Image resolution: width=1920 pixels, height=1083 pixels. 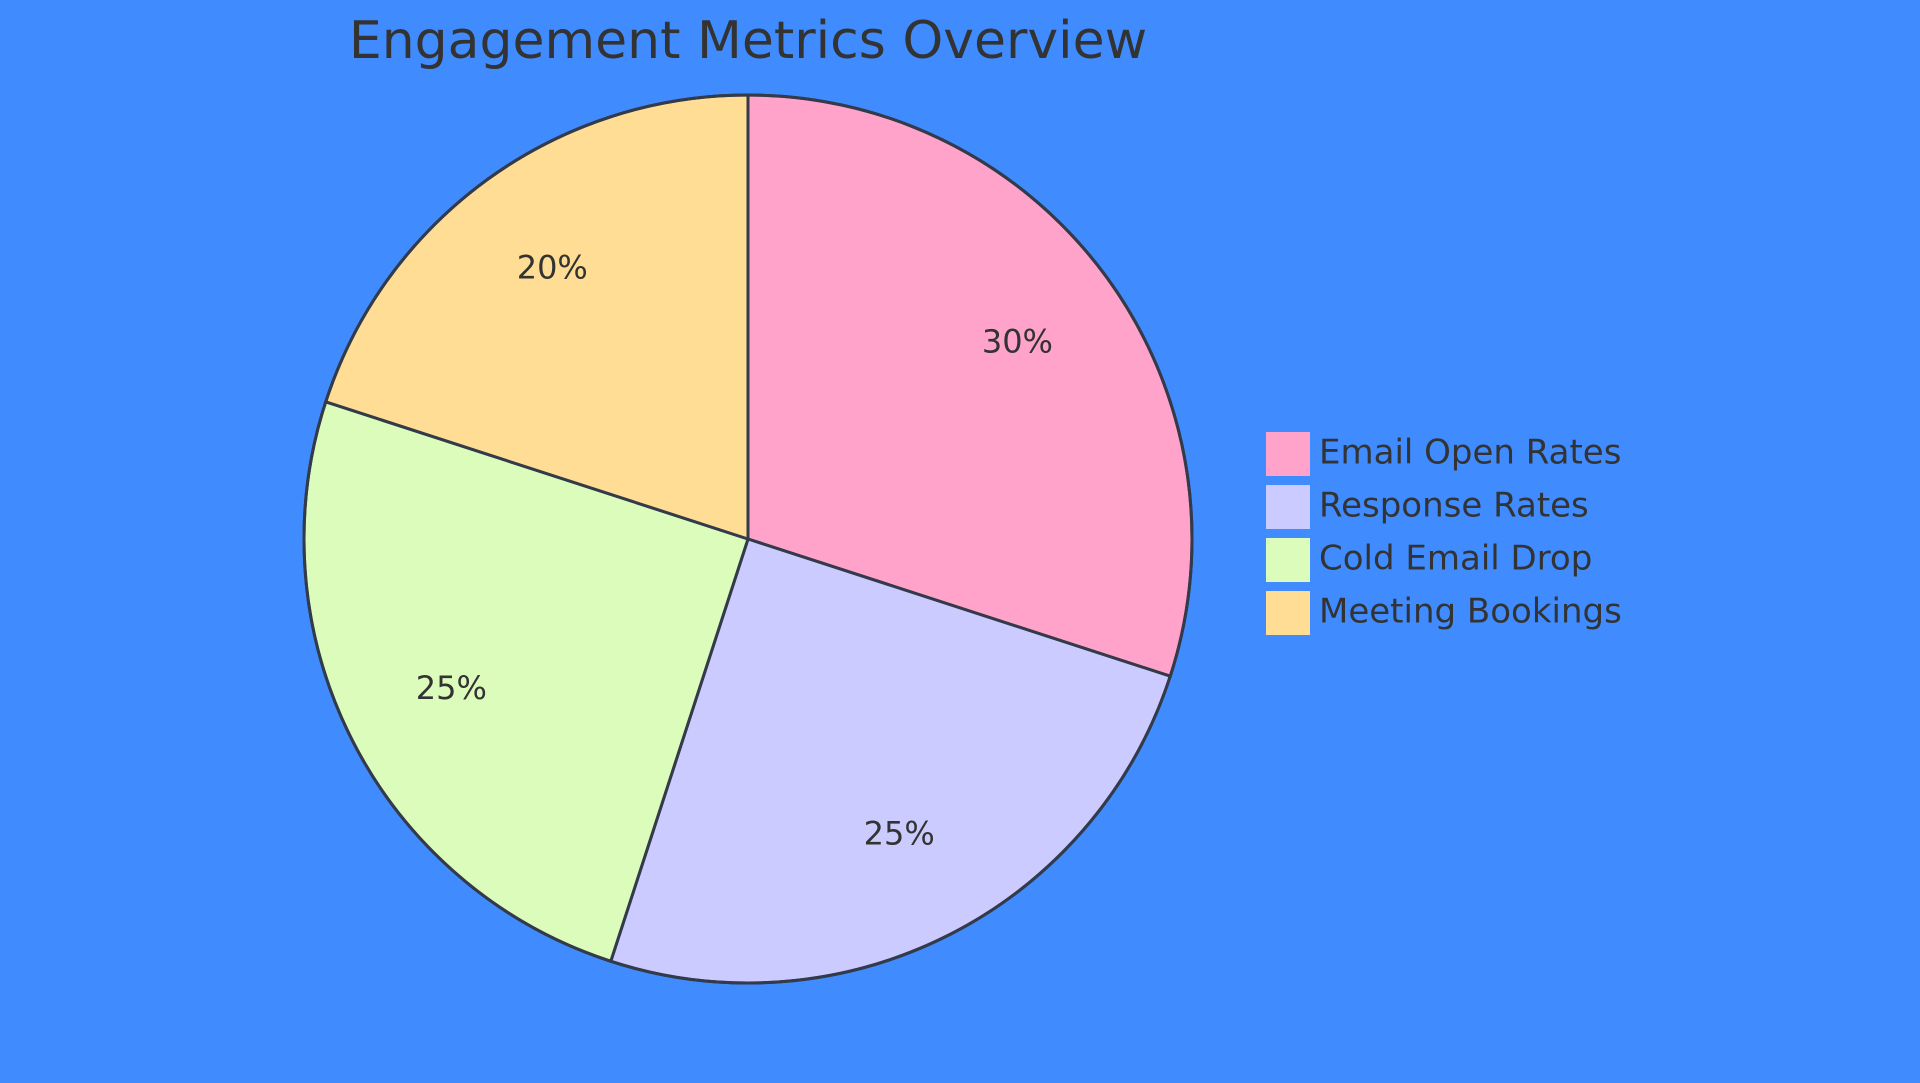 What do you see at coordinates (1470, 453) in the screenshot?
I see `legend-label: Email Open Rates` at bounding box center [1470, 453].